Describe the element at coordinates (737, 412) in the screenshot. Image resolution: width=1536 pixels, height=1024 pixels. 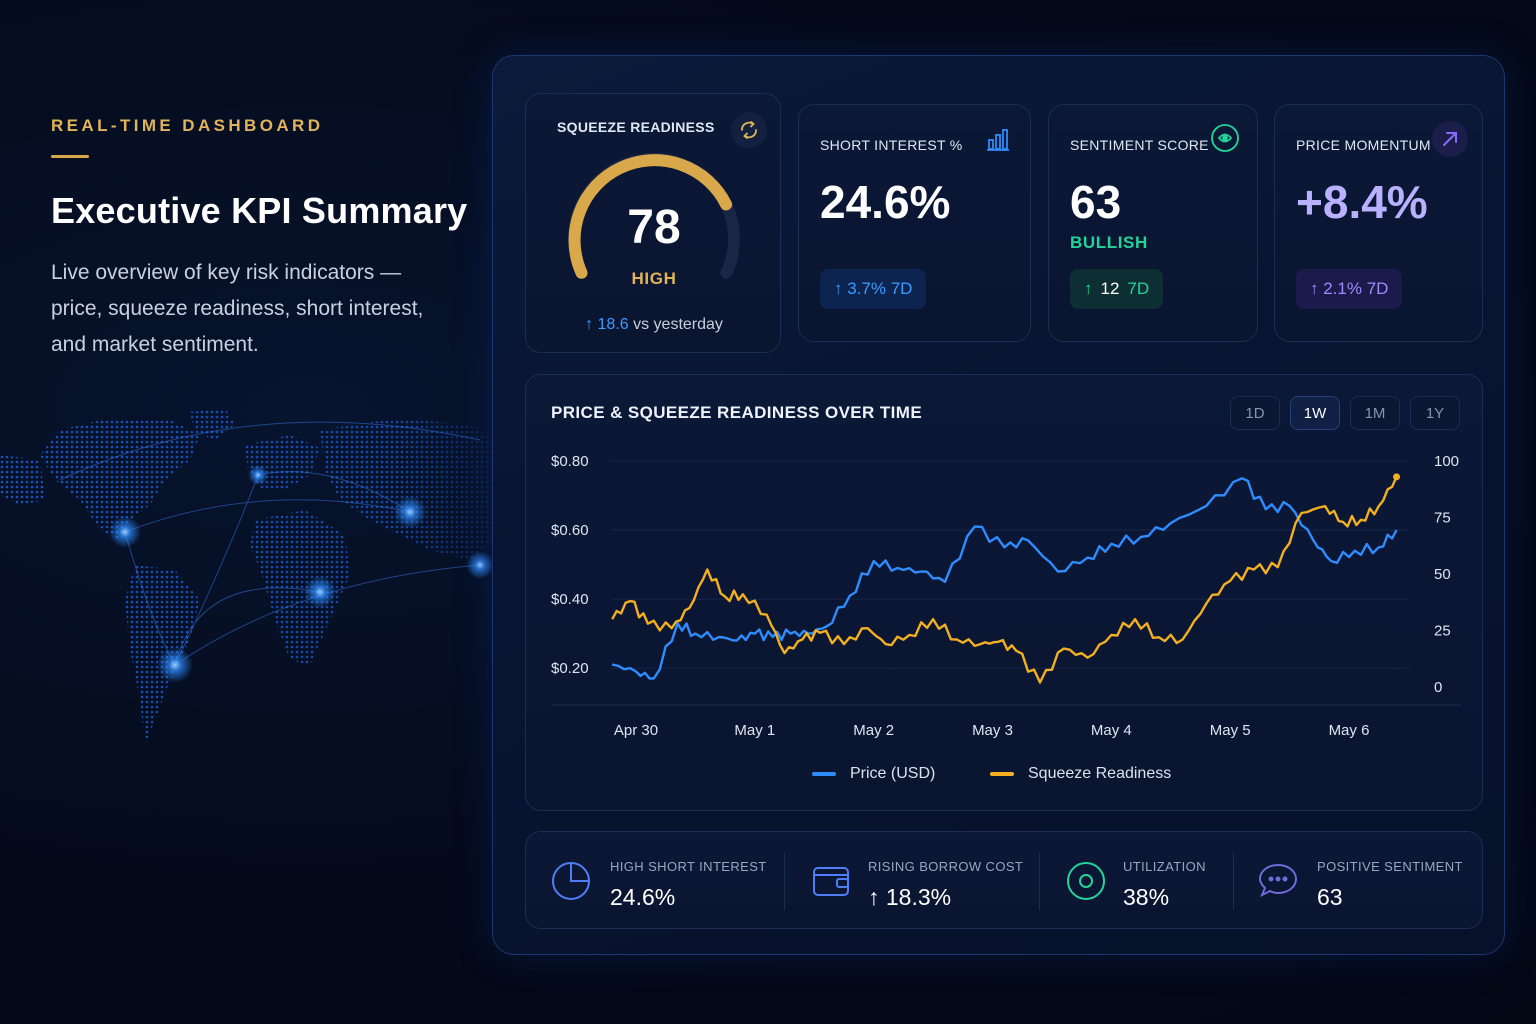
I see `chart-title: PRICE & SQUEEZE READINESS OVER TIME` at that location.